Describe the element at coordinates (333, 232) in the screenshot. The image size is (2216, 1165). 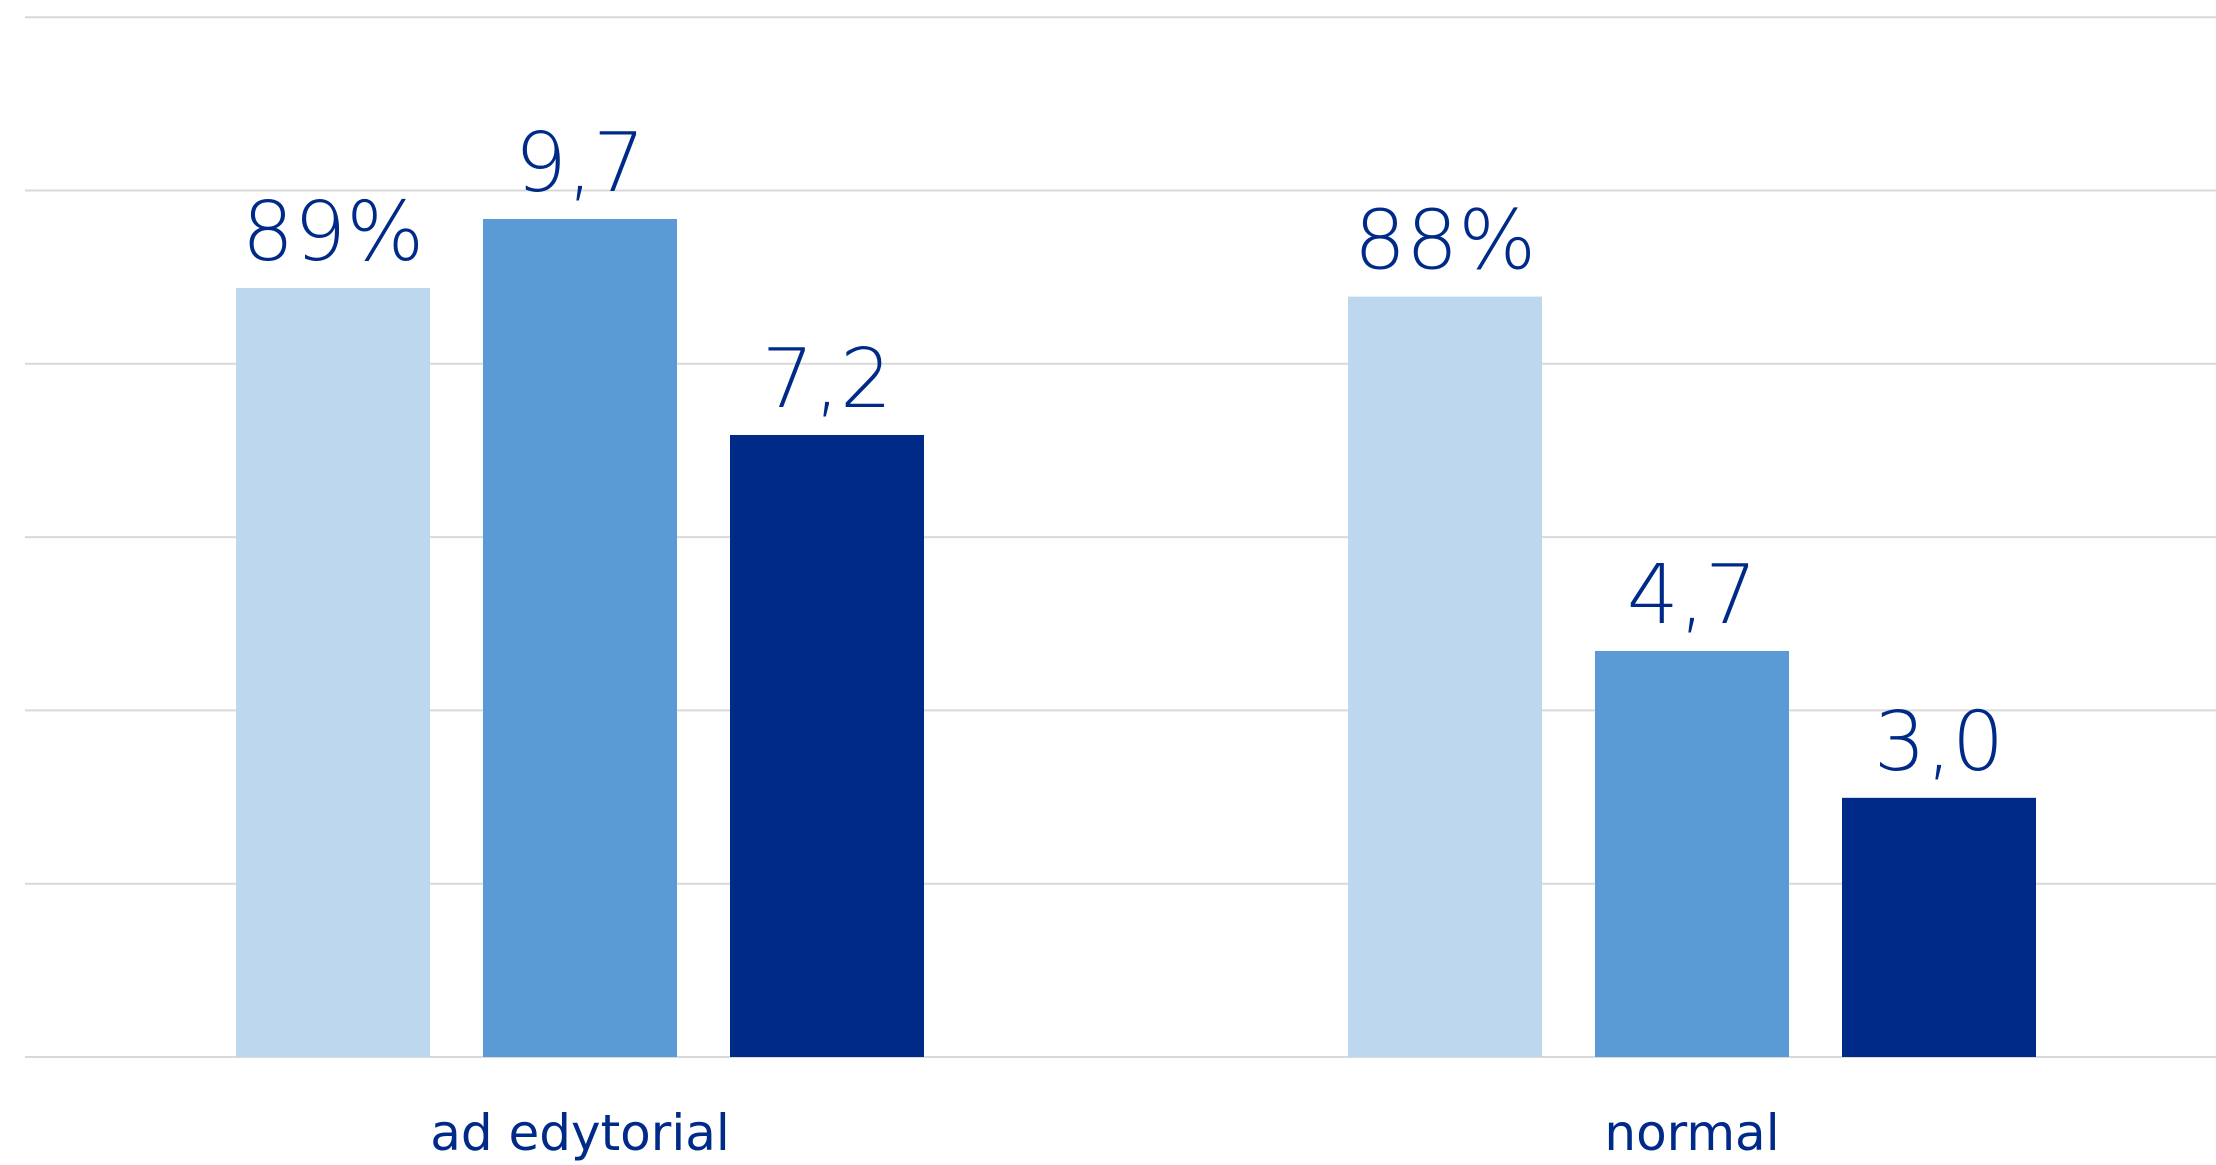
I see `data-label: 89%` at that location.